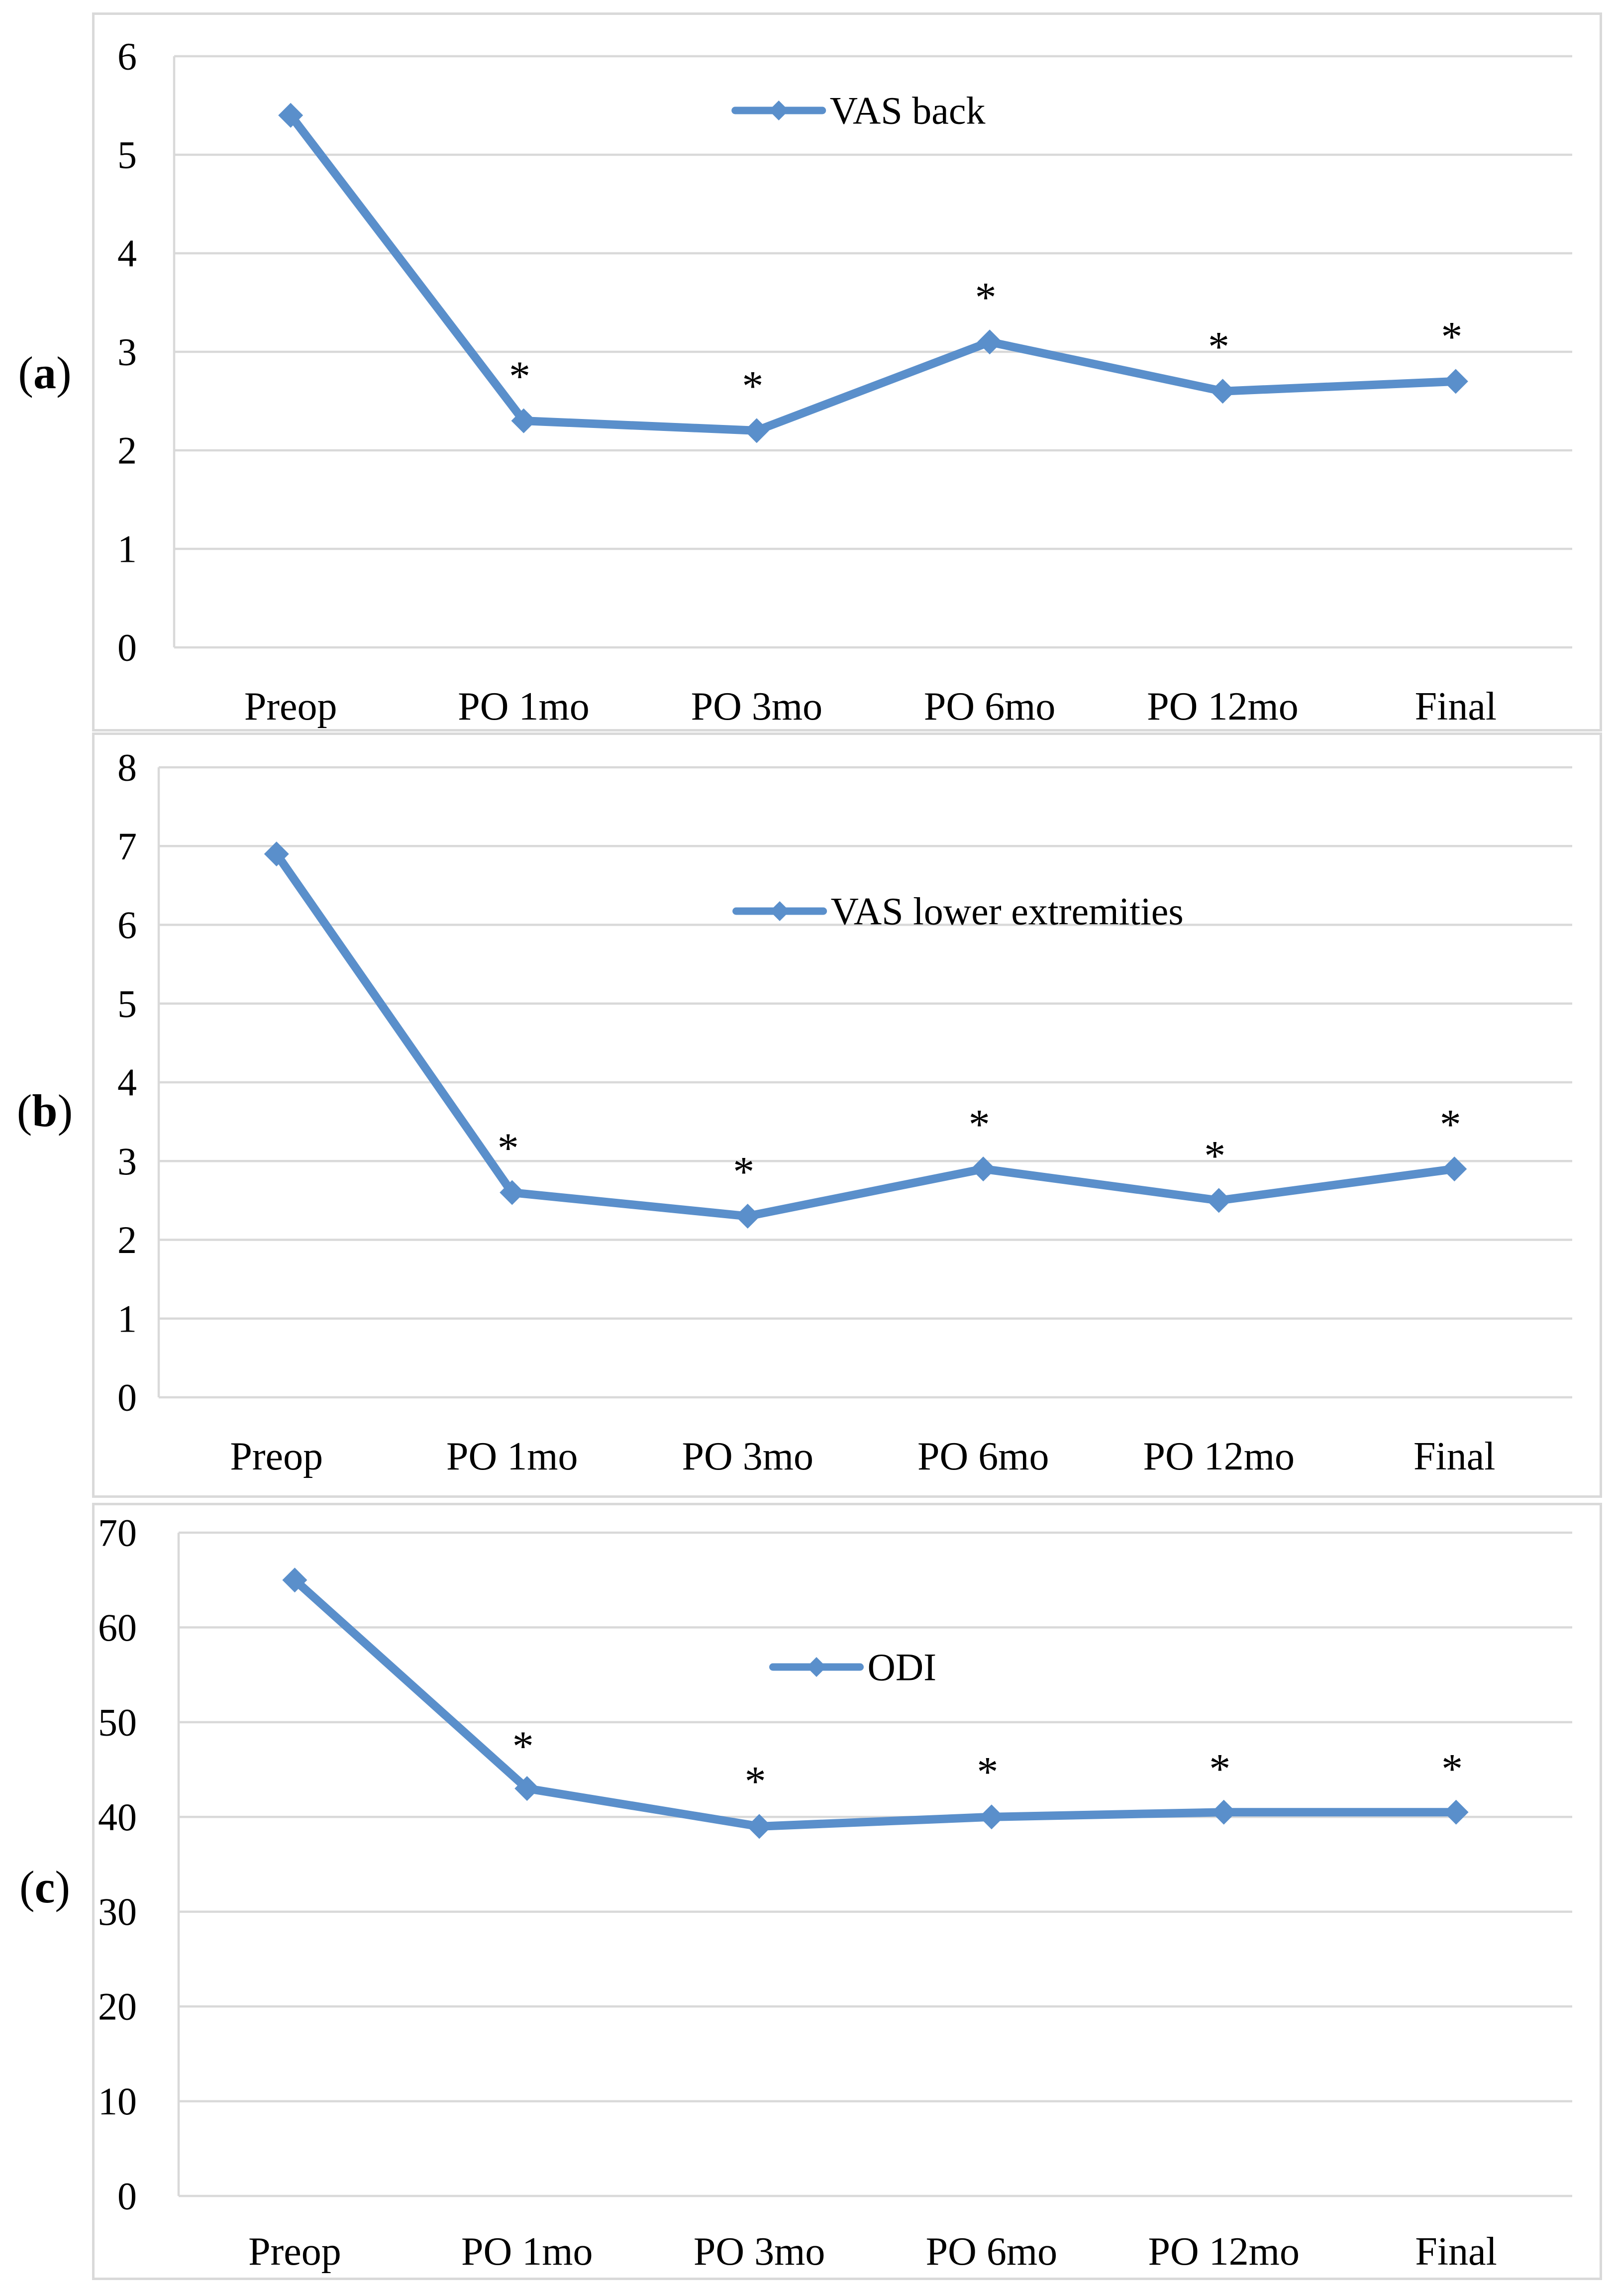 Image resolution: width=1615 pixels, height=2296 pixels. What do you see at coordinates (127, 155) in the screenshot?
I see `y-axis-tick-label: 5` at bounding box center [127, 155].